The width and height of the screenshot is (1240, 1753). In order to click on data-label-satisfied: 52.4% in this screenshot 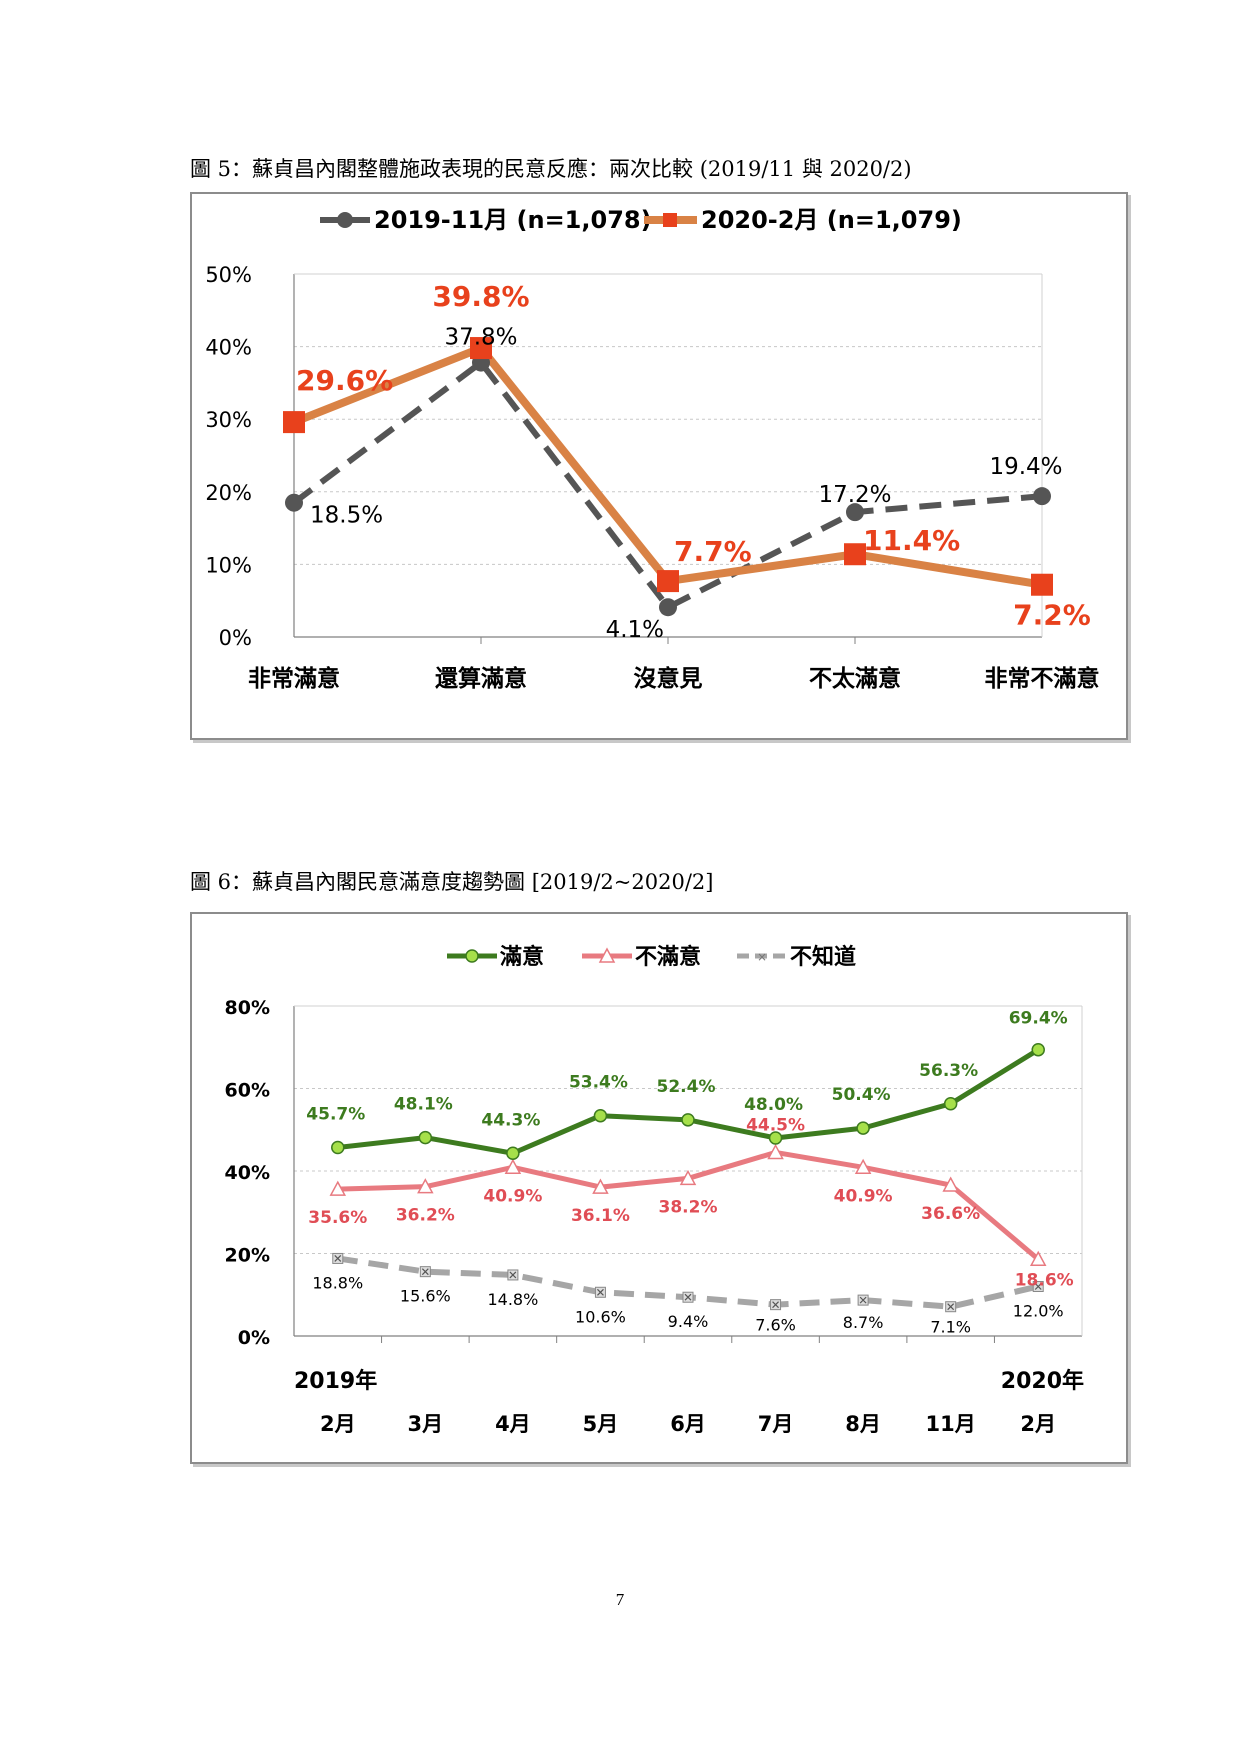, I will do `click(686, 1087)`.